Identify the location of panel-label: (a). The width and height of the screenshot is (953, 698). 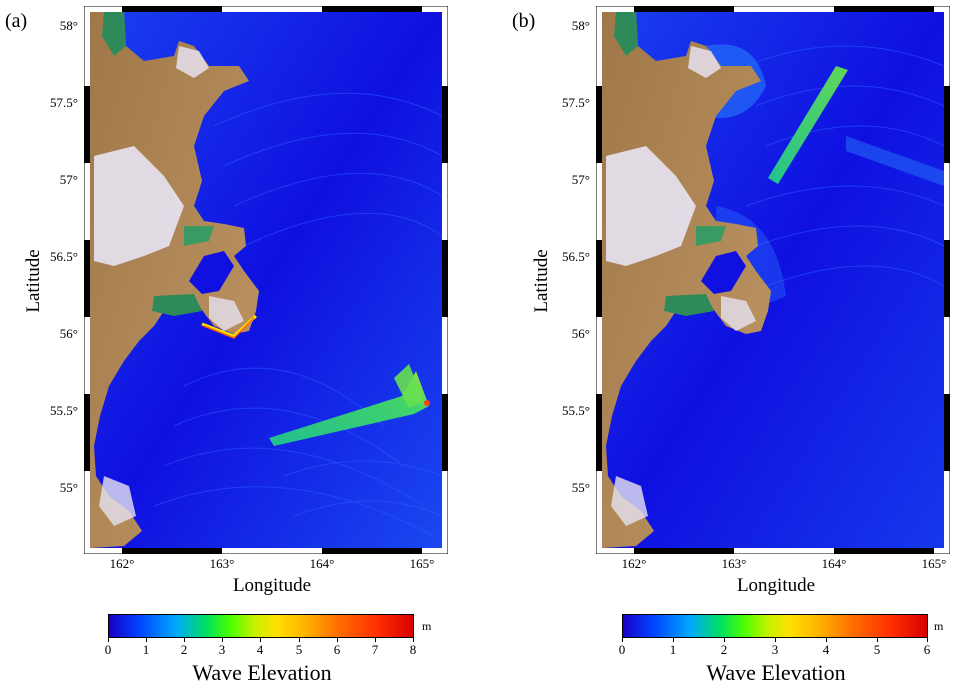
(16, 21).